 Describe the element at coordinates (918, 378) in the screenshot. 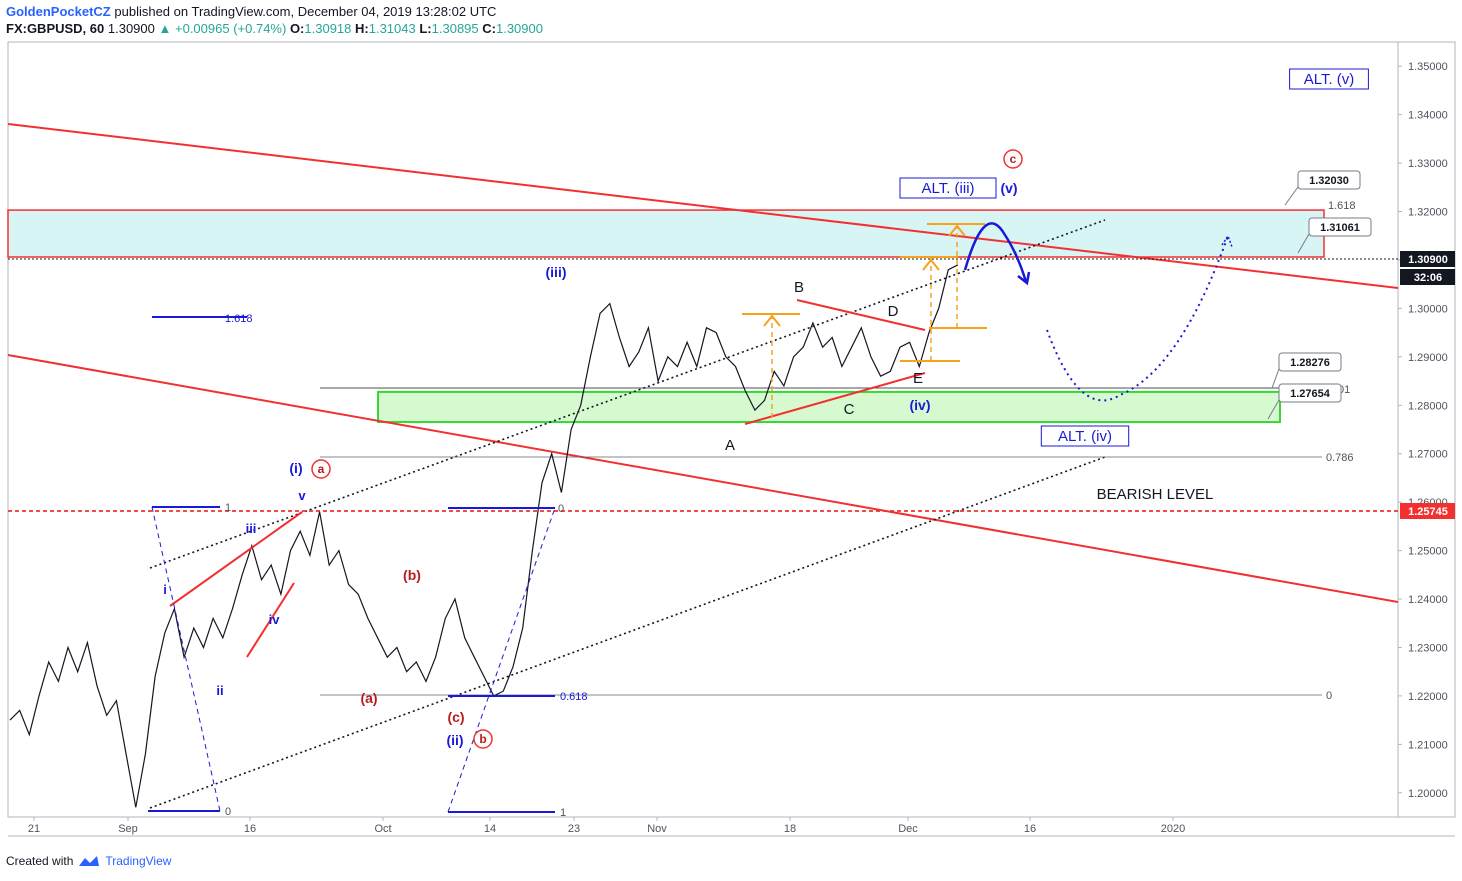

I see `wave-E-label: E` at that location.